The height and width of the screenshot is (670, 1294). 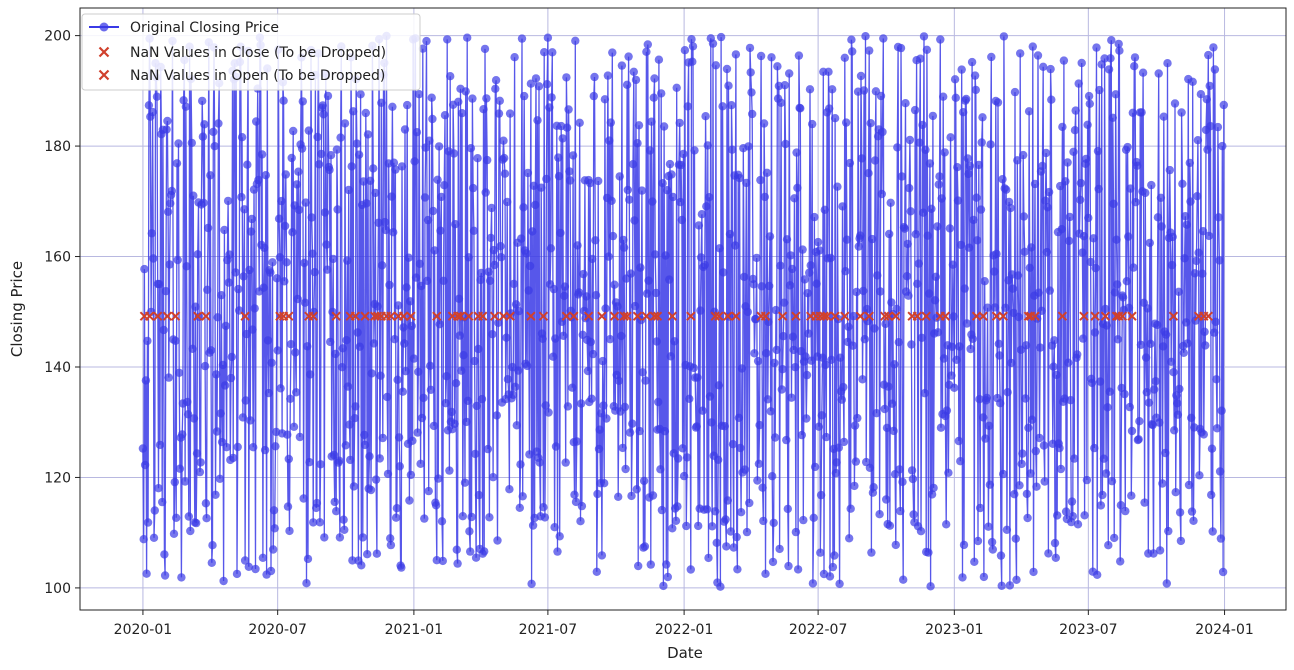 I want to click on x-tick-label: 2020-07, so click(x=277, y=630).